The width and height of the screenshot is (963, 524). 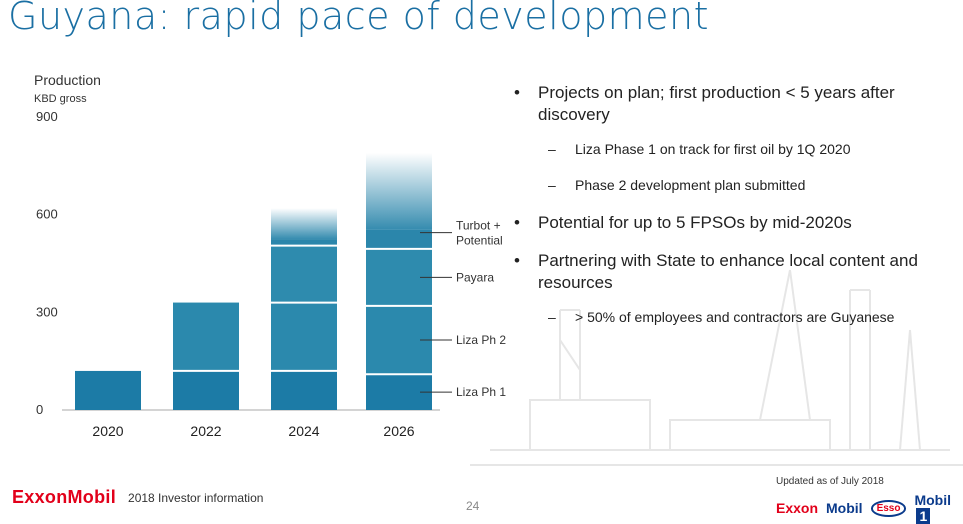 What do you see at coordinates (732, 185) in the screenshot?
I see `bullet-1-sub-2: Phase 2 development plan submitted` at bounding box center [732, 185].